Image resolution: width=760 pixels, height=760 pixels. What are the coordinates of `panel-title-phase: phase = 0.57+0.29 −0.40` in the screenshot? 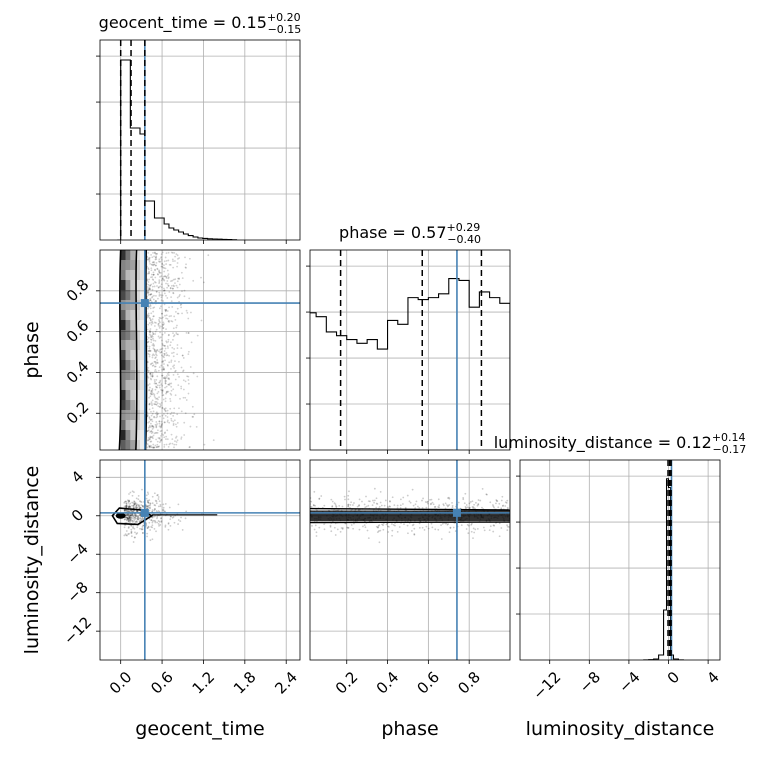 It's located at (410, 233).